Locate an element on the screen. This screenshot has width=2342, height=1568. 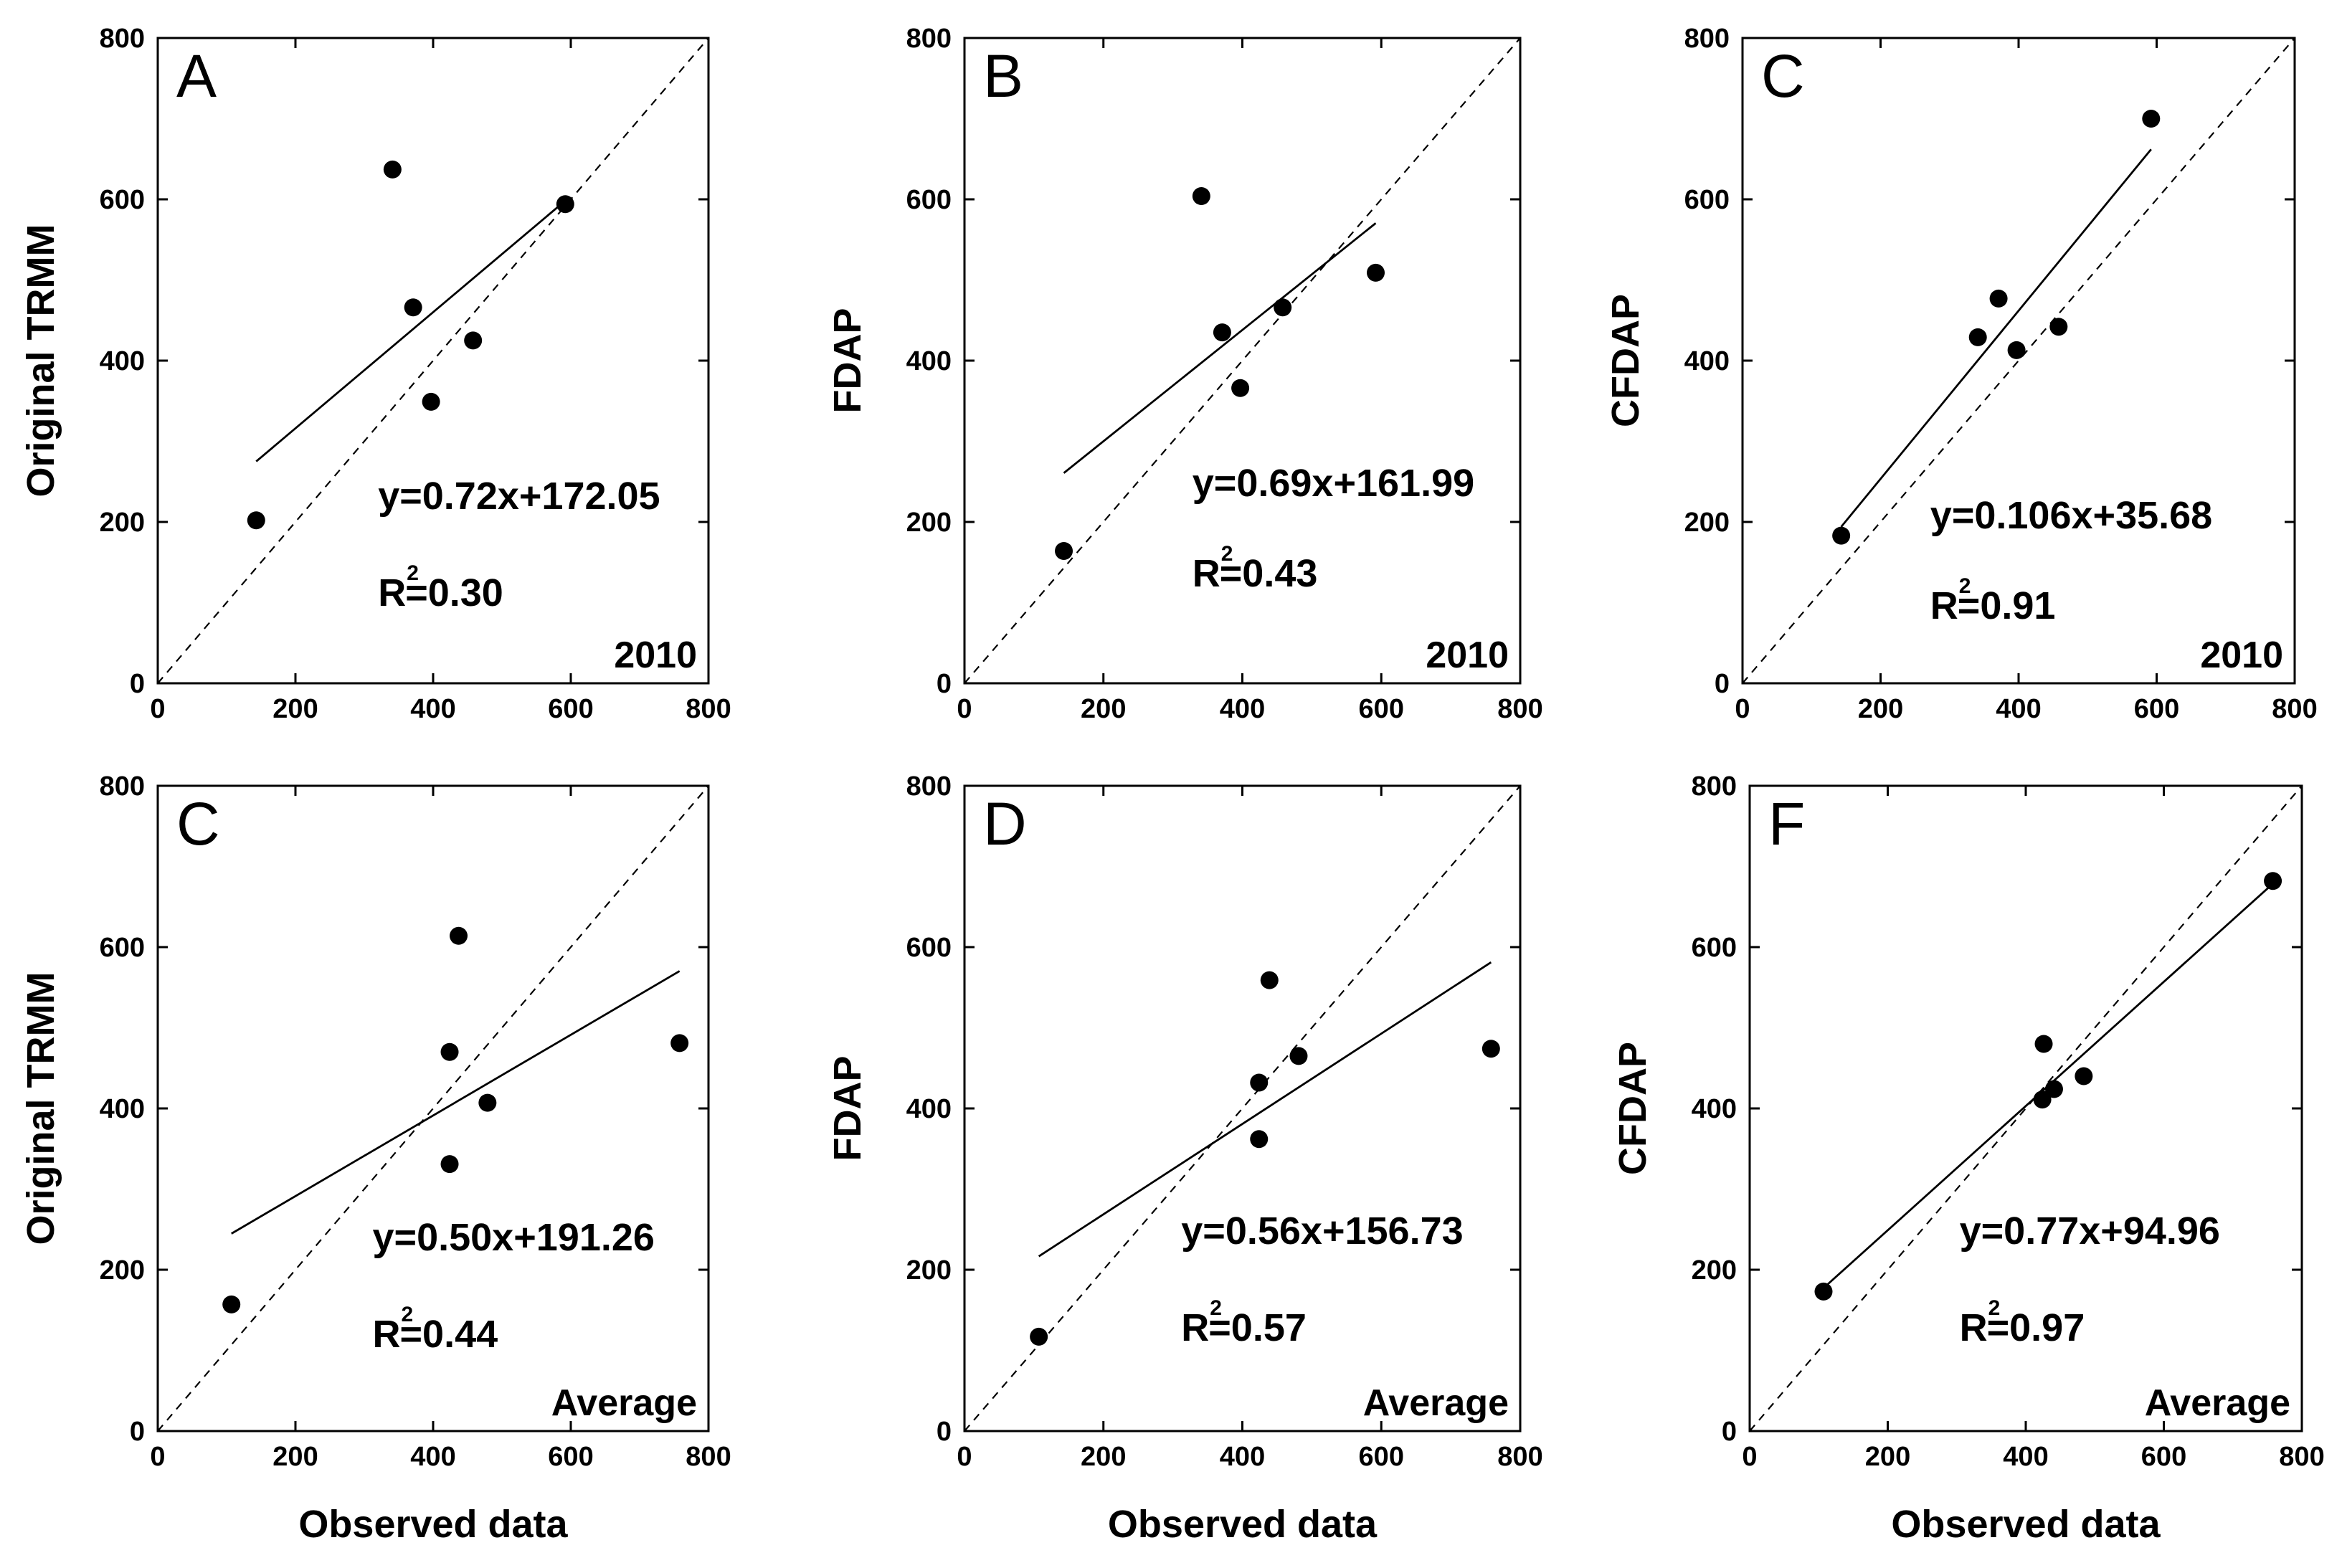
regression-equation: y=0.72x+172.05 is located at coordinates (519, 496).